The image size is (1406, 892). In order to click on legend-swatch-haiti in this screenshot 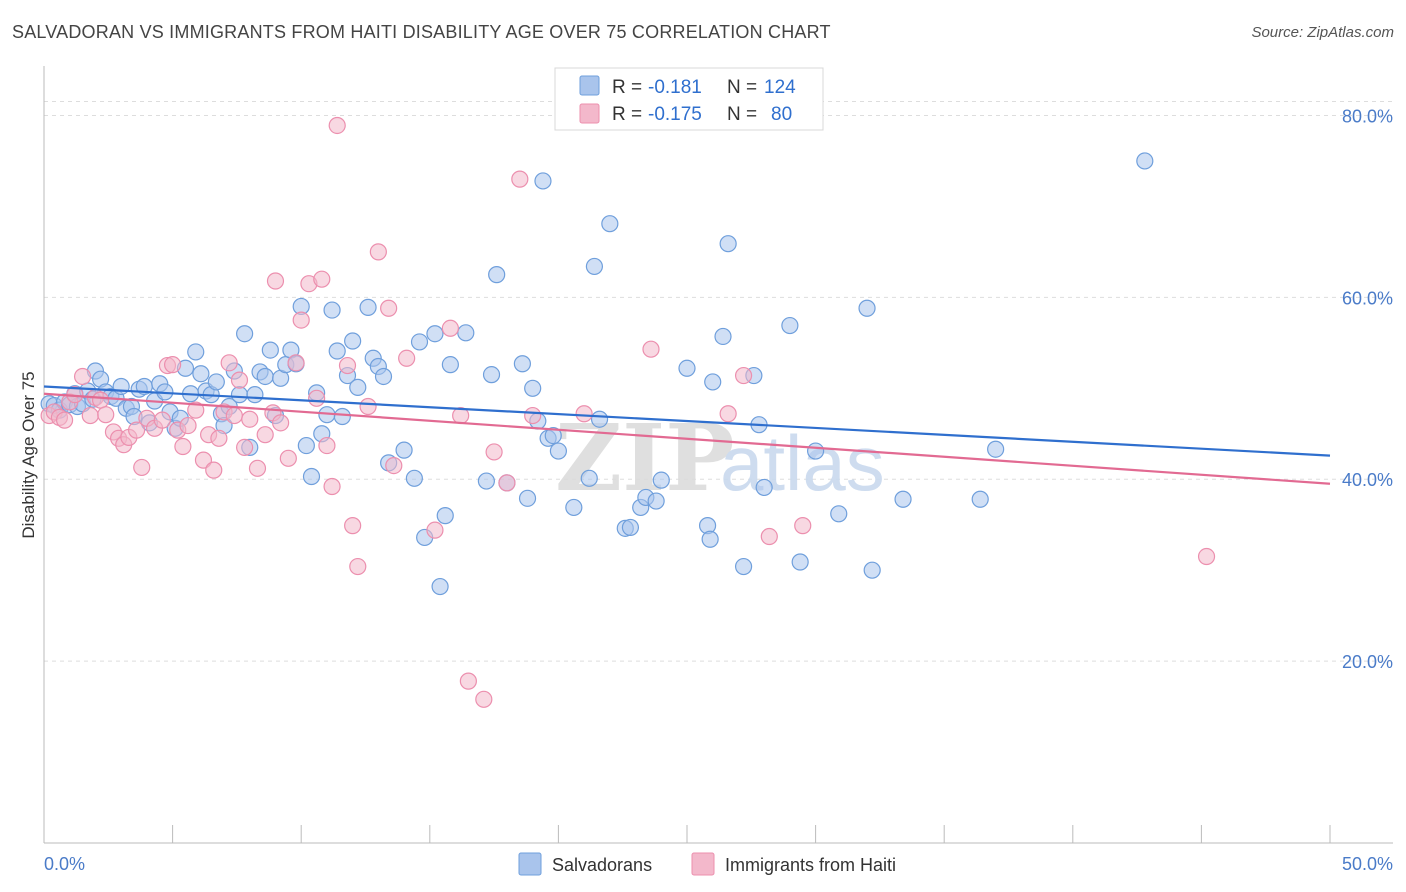, I will do `click(589, 113)`.